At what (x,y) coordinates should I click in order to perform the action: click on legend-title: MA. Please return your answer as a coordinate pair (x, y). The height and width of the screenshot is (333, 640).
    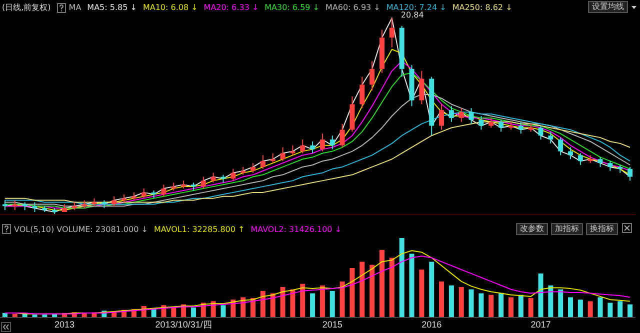
    Looking at the image, I should click on (75, 7).